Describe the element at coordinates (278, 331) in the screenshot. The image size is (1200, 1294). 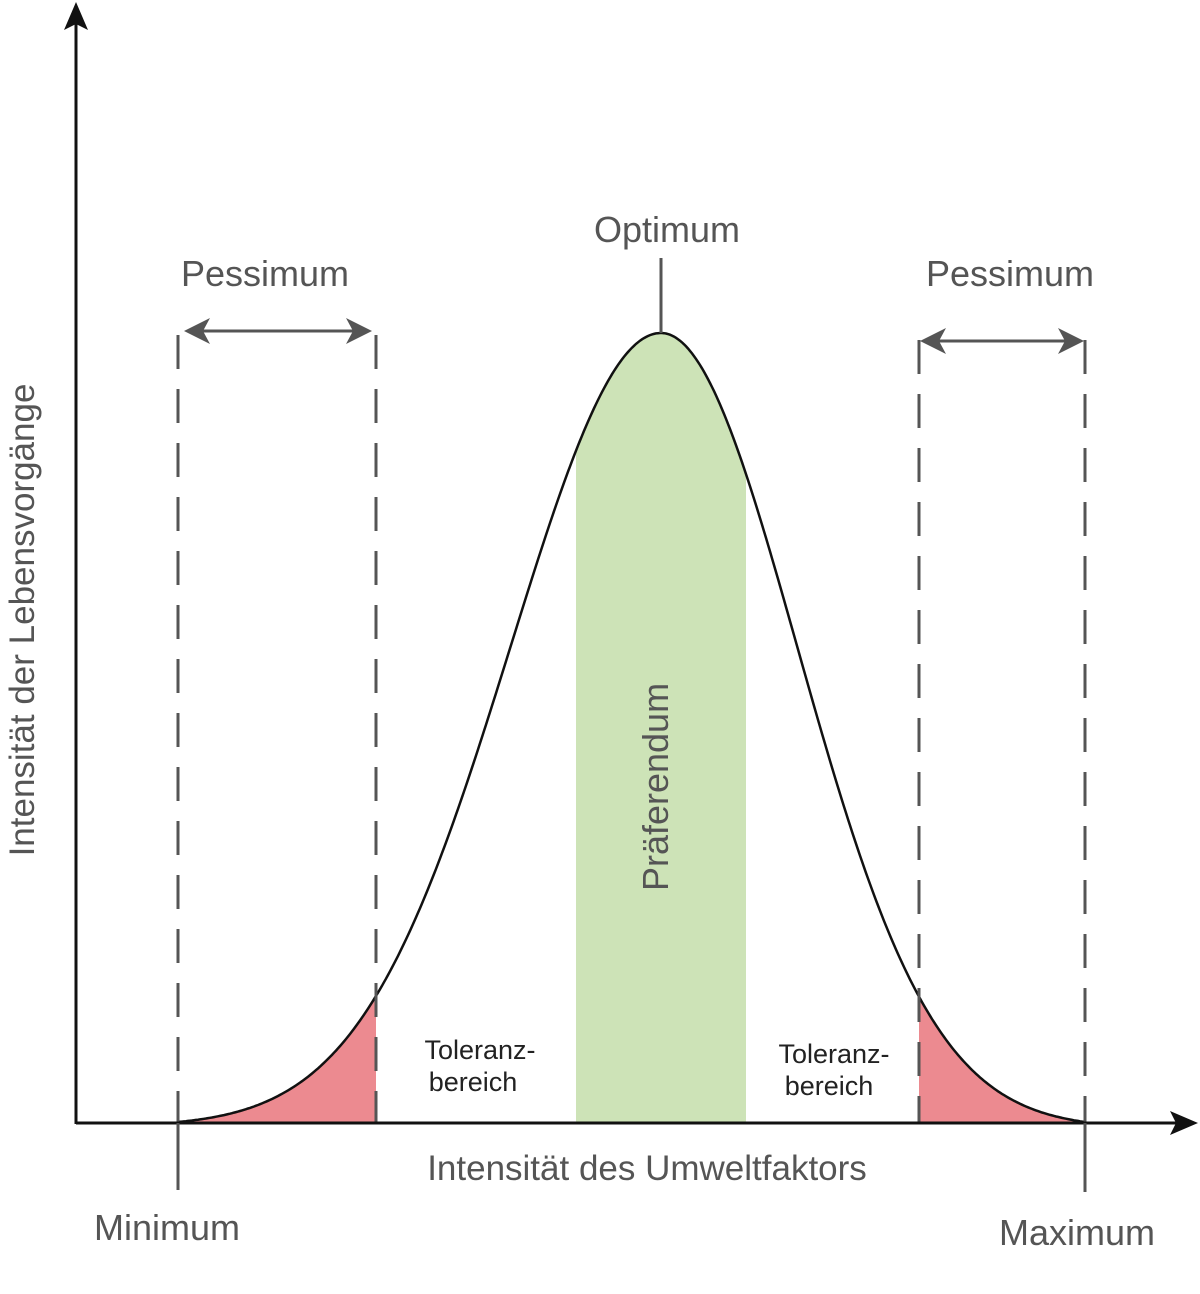
I see `pessimum-left-arrow` at that location.